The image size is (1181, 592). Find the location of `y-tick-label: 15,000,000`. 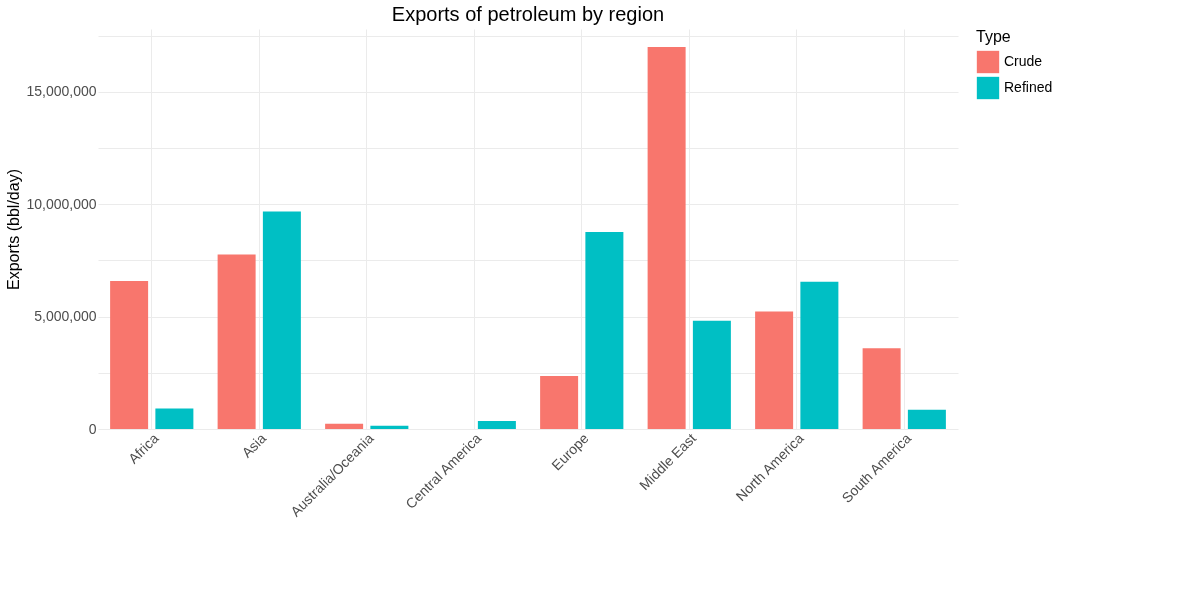

y-tick-label: 15,000,000 is located at coordinates (61, 91).